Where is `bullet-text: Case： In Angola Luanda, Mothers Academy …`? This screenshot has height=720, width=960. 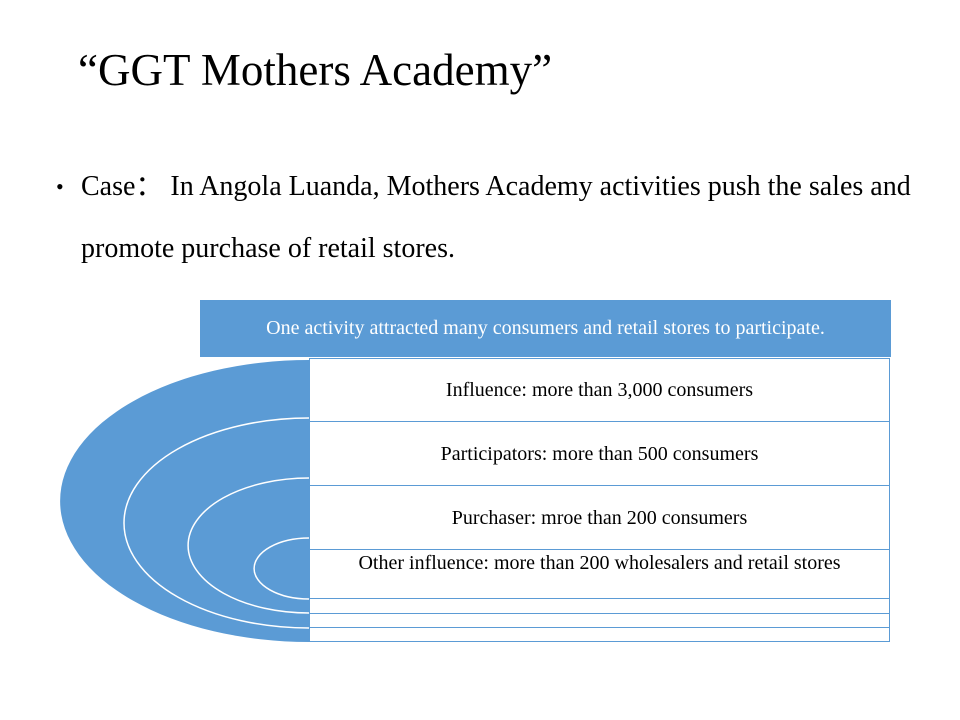 bullet-text: Case： In Angola Luanda, Mothers Academy … is located at coordinates (496, 217).